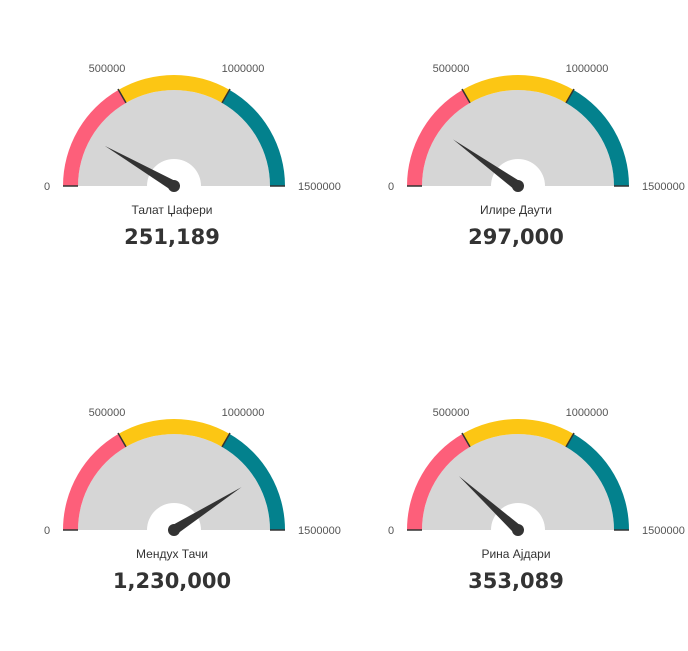  Describe the element at coordinates (516, 237) in the screenshot. I see `gauge-value: 297,000` at that location.